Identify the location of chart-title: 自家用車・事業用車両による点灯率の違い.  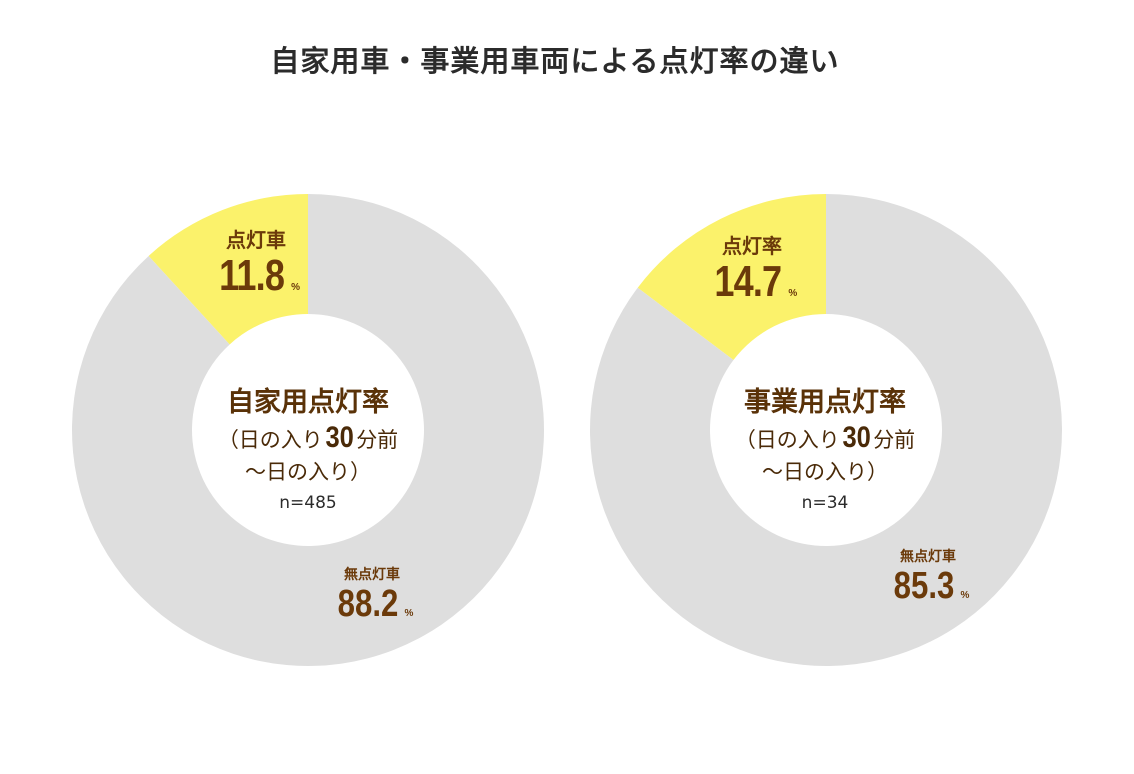
(555, 61).